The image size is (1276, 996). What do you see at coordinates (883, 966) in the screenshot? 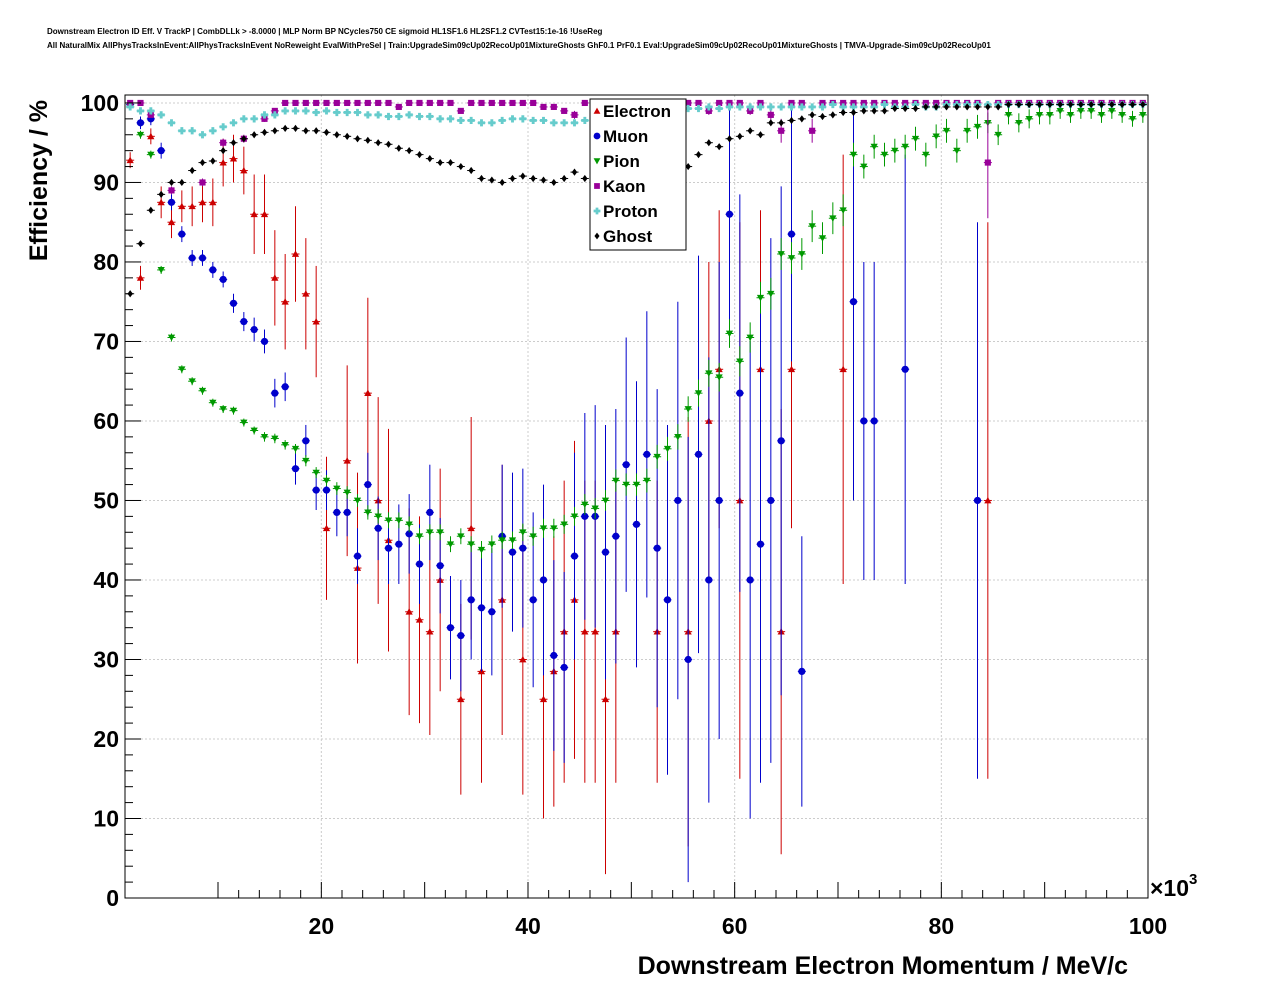
I see `x-axis-label: Downstream Electron Momentum / MeV/c` at bounding box center [883, 966].